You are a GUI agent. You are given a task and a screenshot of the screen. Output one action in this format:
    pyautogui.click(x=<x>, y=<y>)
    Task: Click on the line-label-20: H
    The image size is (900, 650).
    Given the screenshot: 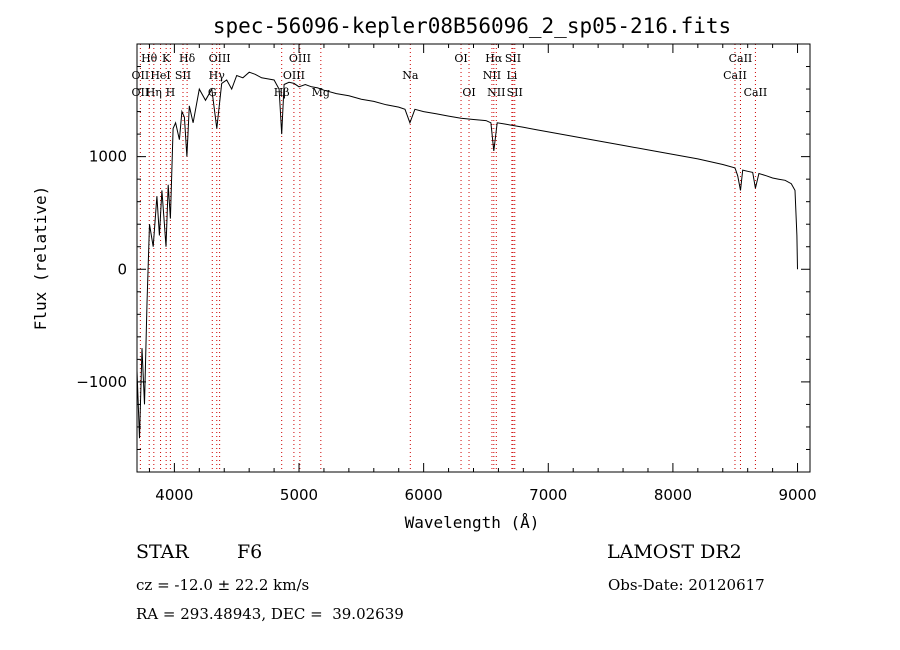 What is the action you would take?
    pyautogui.click(x=171, y=92)
    